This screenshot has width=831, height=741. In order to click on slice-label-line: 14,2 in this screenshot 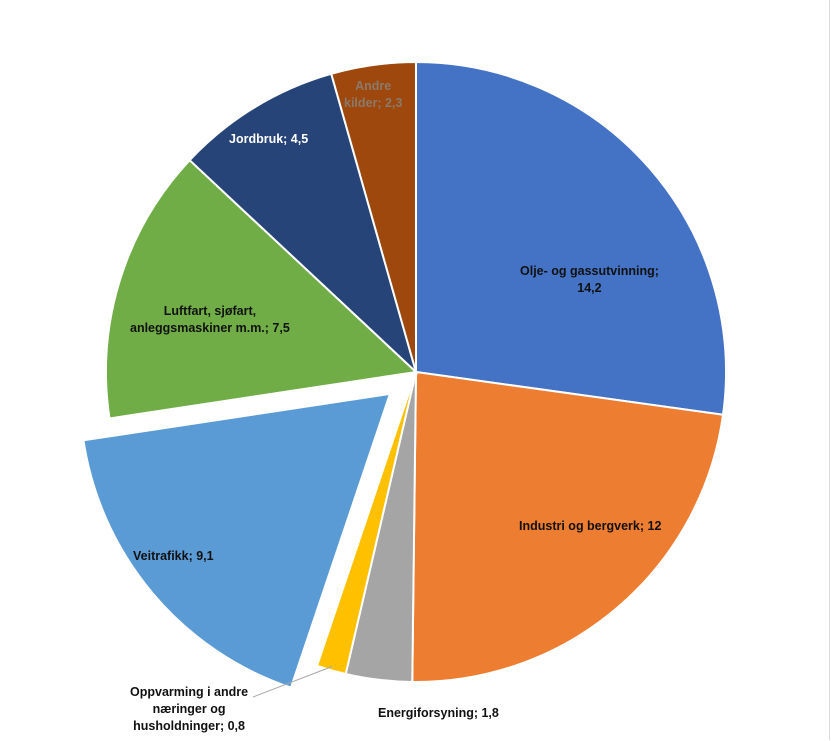, I will do `click(589, 288)`.